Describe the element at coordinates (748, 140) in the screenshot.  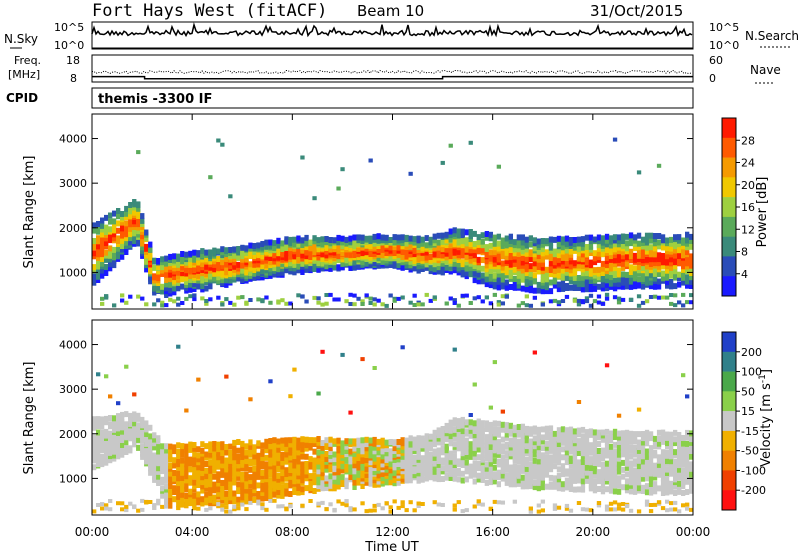
I see `colorbar-tick-label: 28` at that location.